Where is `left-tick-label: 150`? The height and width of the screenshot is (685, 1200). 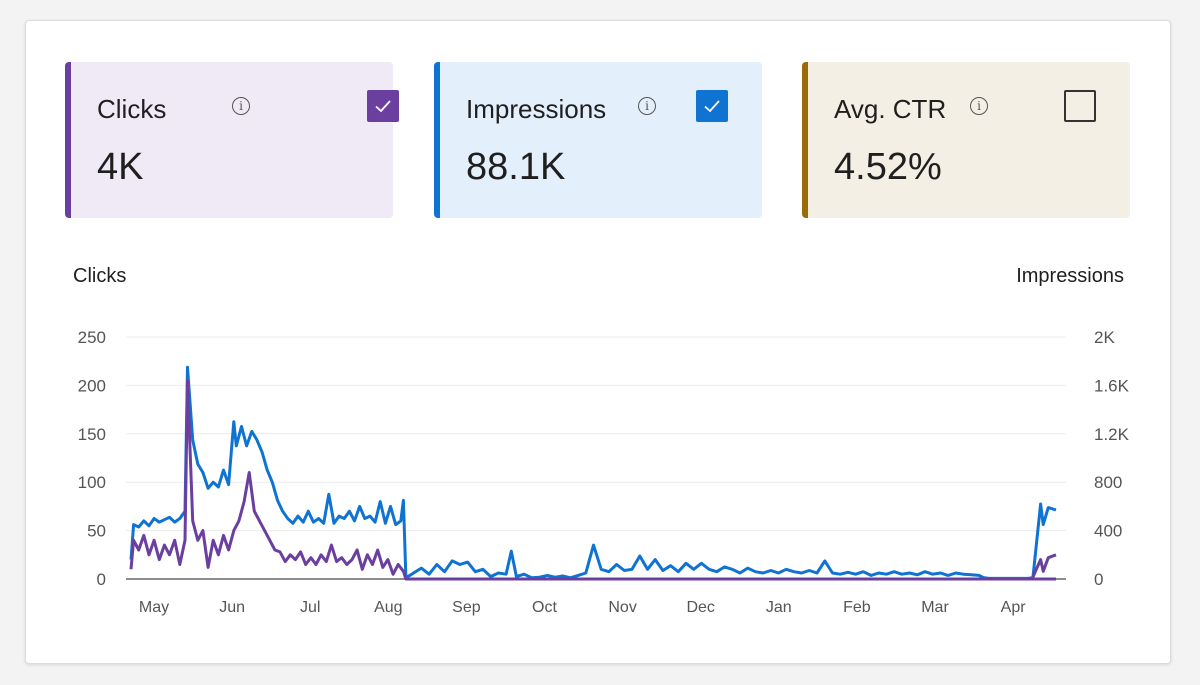
left-tick-label: 150 is located at coordinates (92, 434).